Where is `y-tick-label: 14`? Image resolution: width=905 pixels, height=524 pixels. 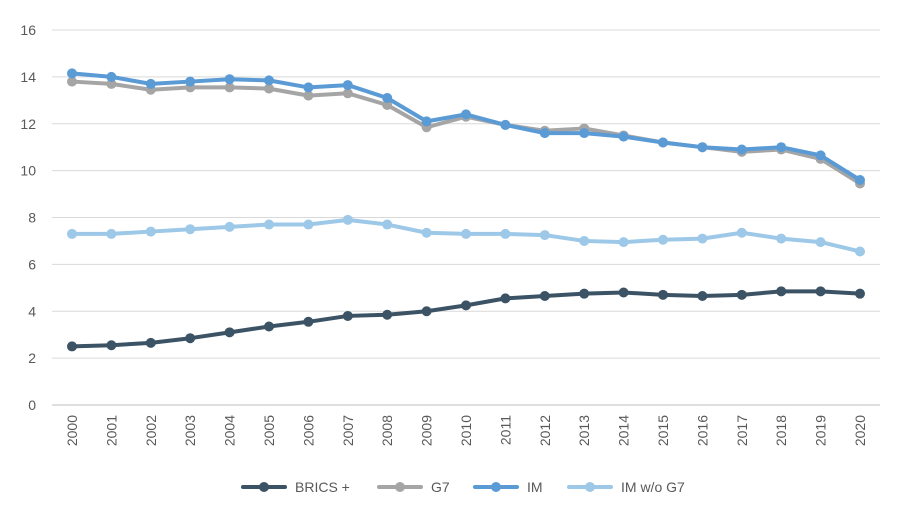 y-tick-label: 14 is located at coordinates (28, 77).